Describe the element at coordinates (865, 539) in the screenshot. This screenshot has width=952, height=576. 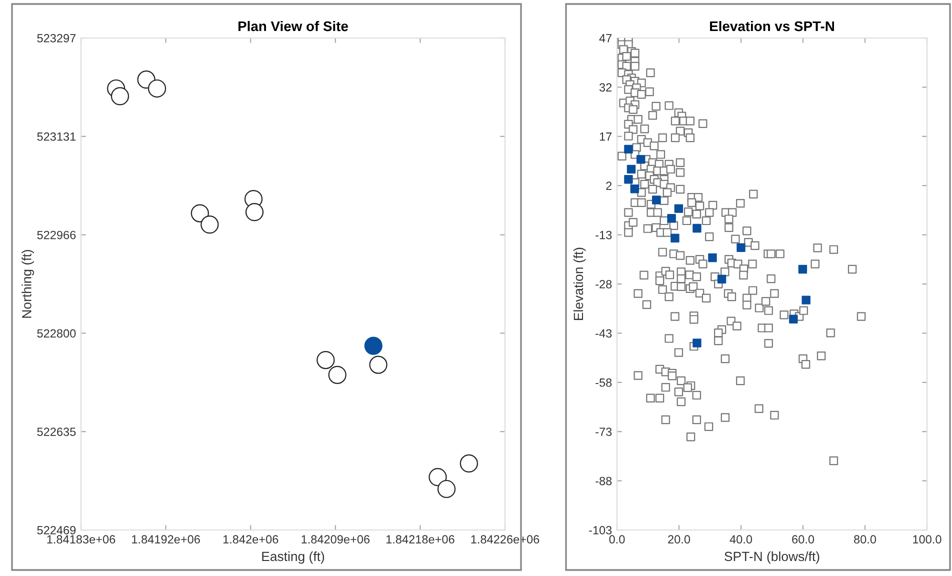
I see `x-tick-label: 80.0` at that location.